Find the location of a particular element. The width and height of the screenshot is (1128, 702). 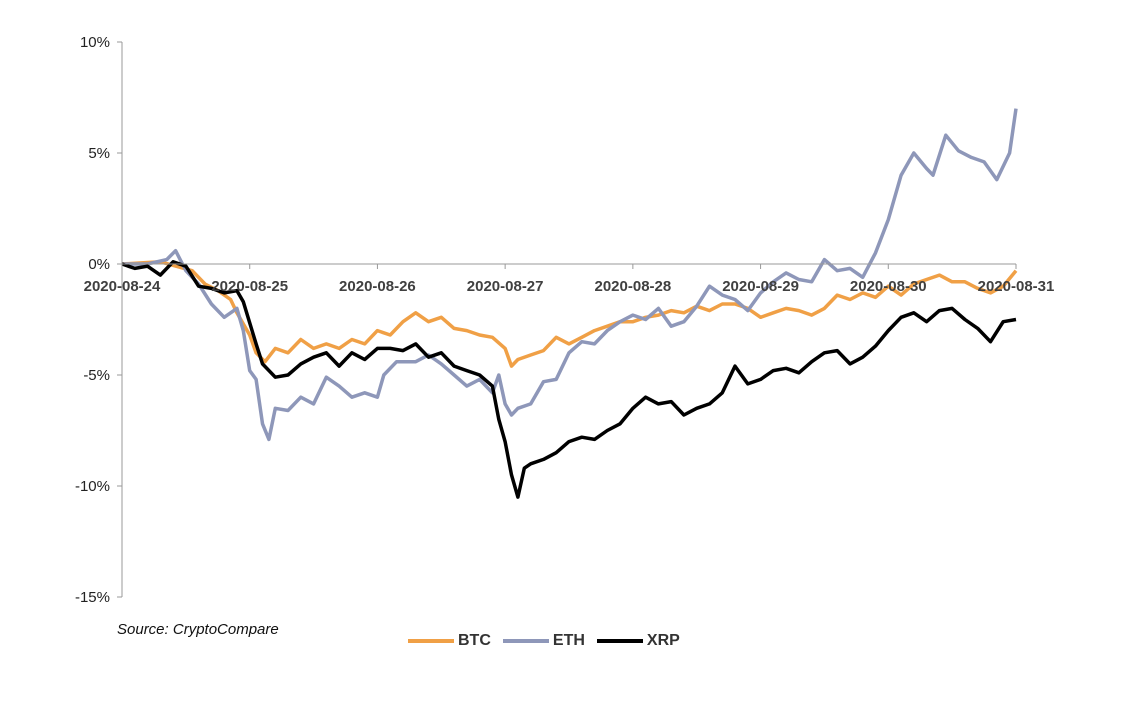

x-tick-label: 2020-08-25 is located at coordinates (249, 286).